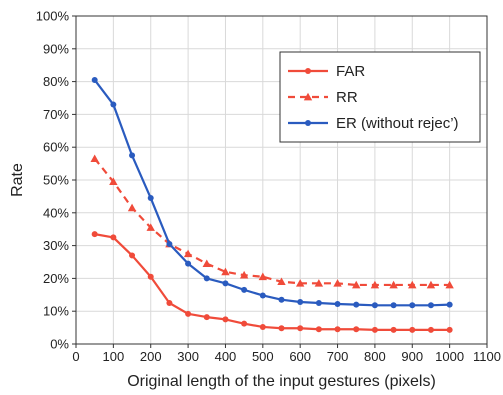 This screenshot has width=503, height=395. I want to click on y-tick-label: 70%, so click(56, 114).